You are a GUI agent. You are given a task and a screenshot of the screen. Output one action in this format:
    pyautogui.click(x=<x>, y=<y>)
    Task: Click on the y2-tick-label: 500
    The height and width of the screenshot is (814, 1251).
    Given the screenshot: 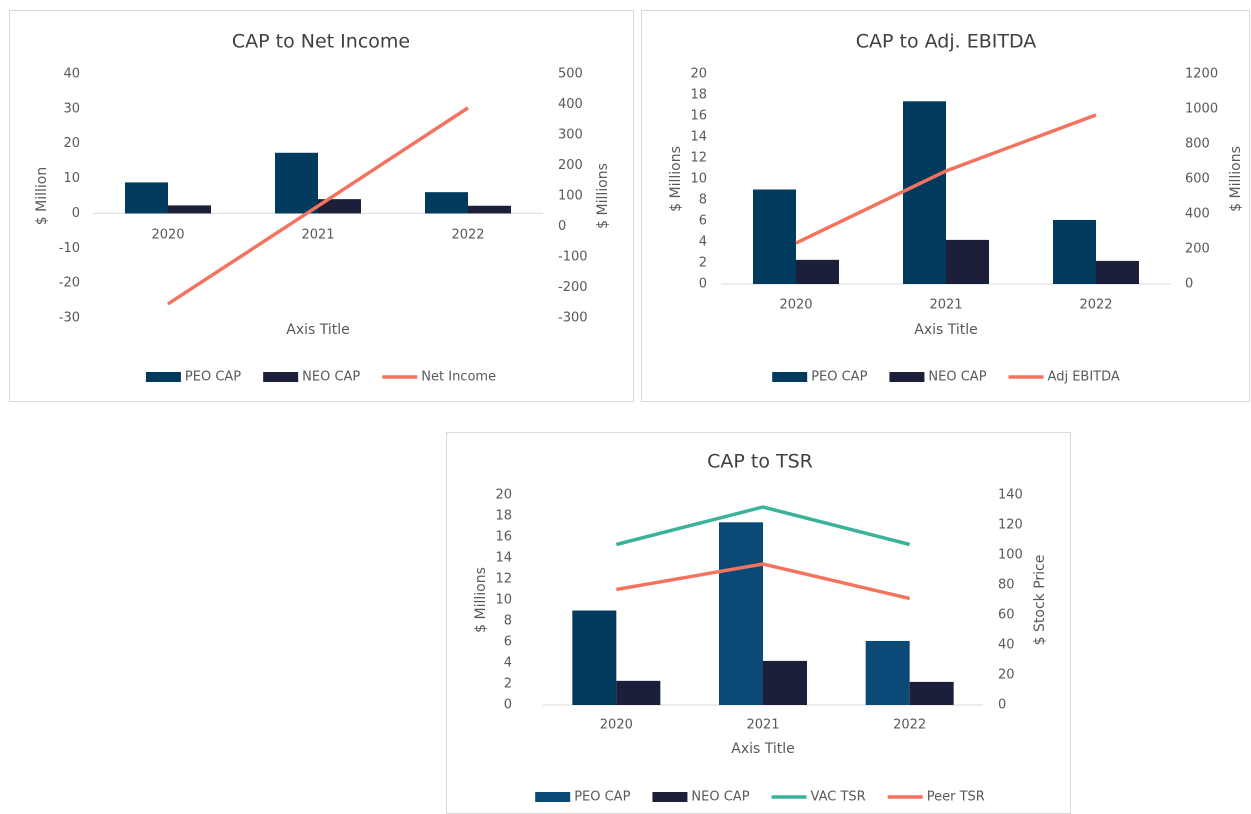 What is the action you would take?
    pyautogui.click(x=570, y=74)
    